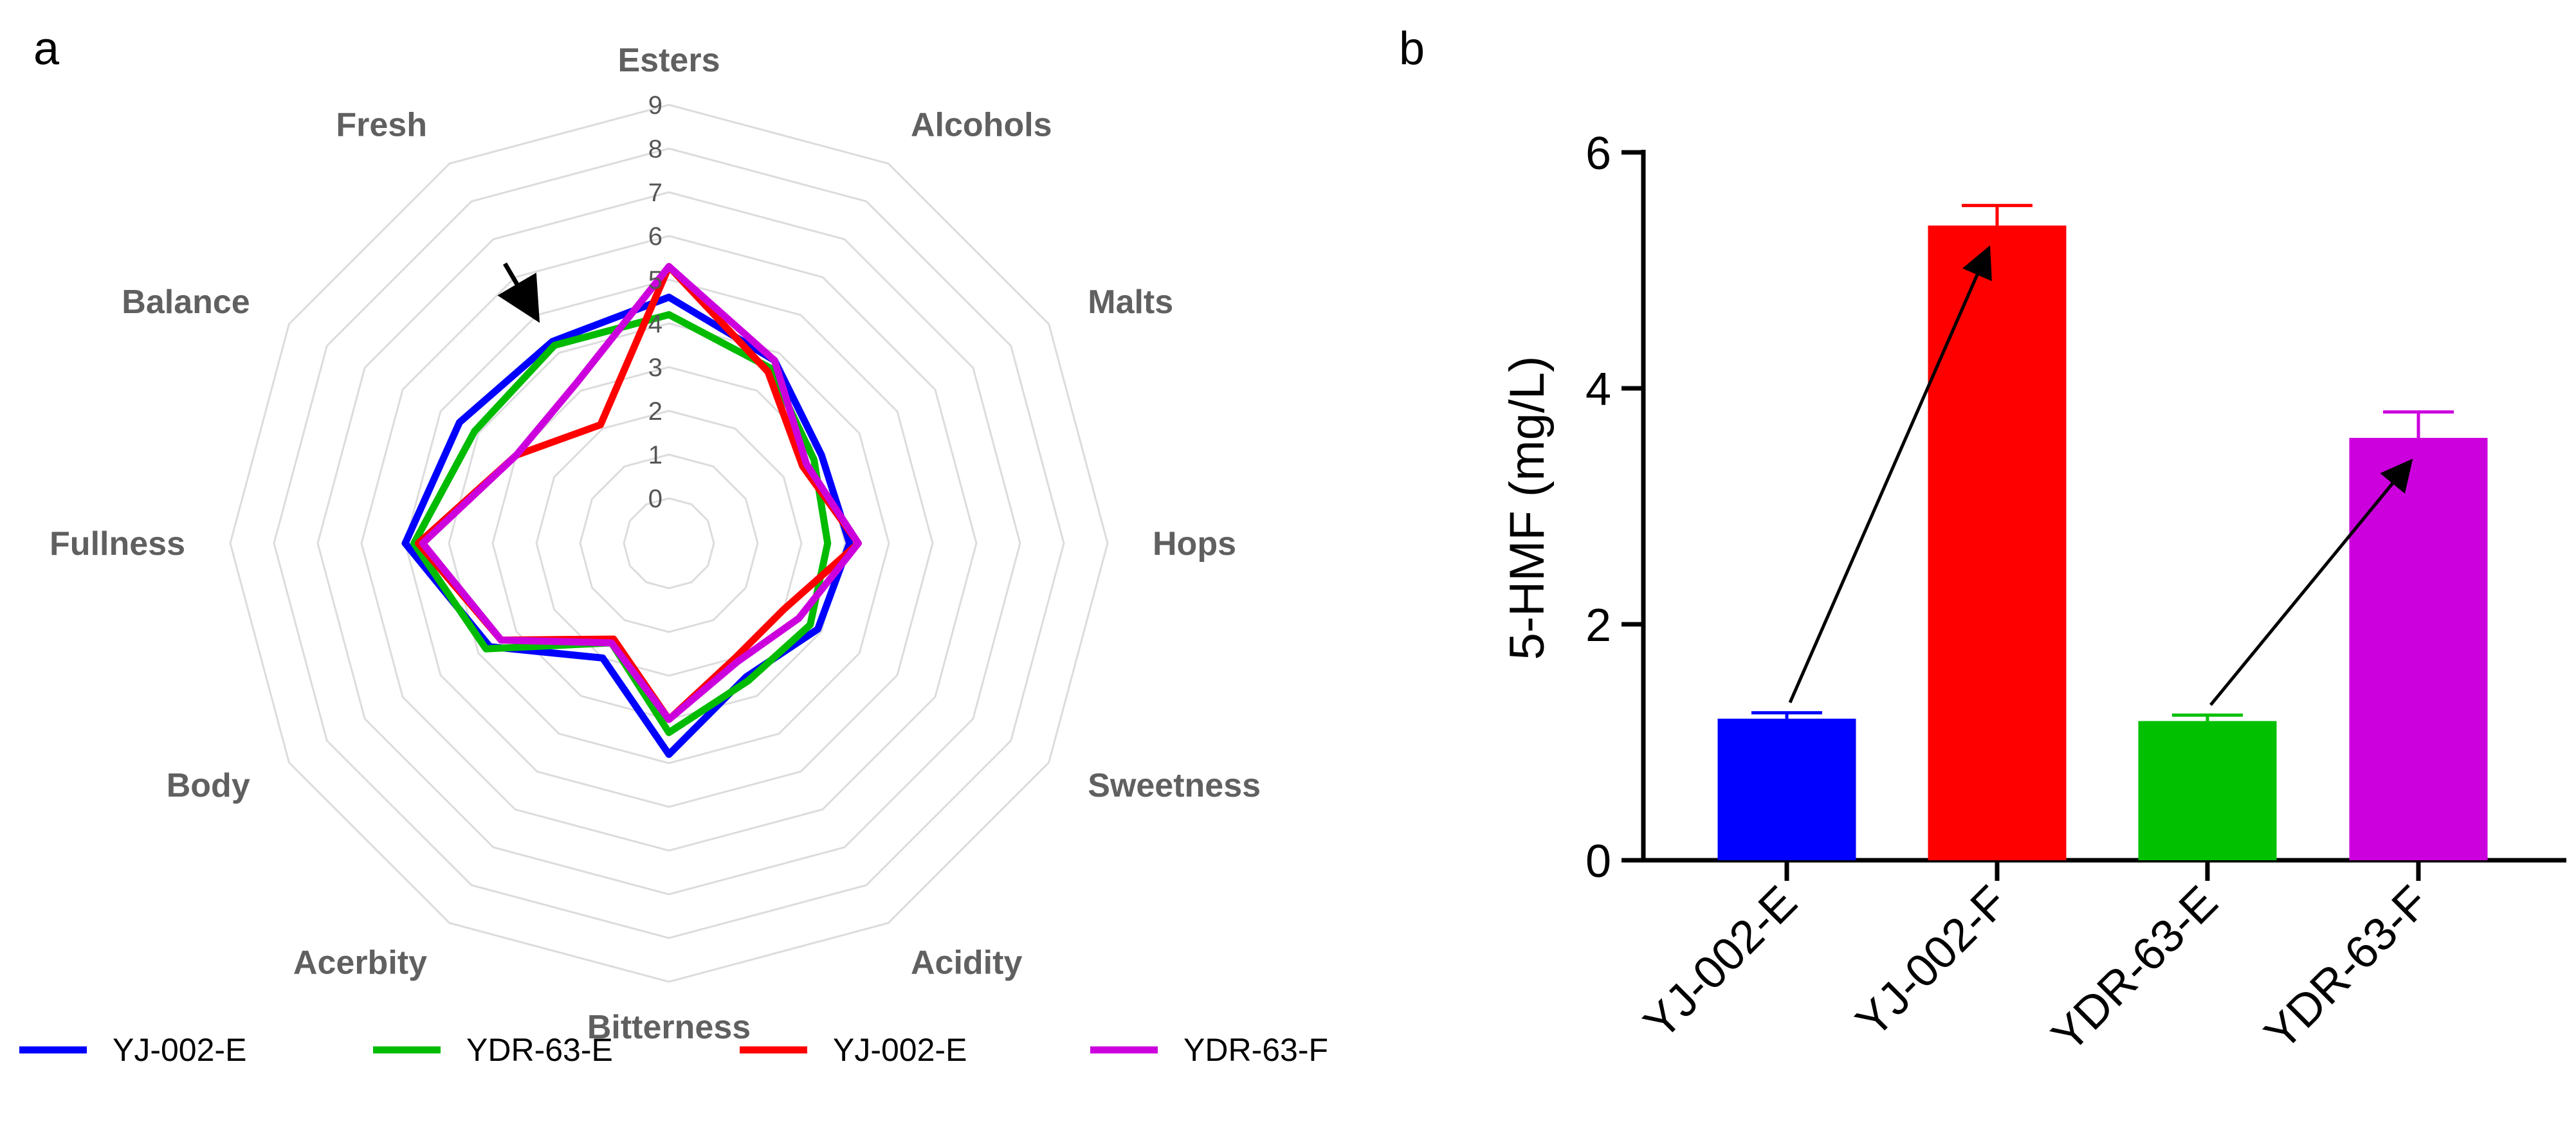  What do you see at coordinates (1598, 153) in the screenshot?
I see `y-tick-label: 6` at bounding box center [1598, 153].